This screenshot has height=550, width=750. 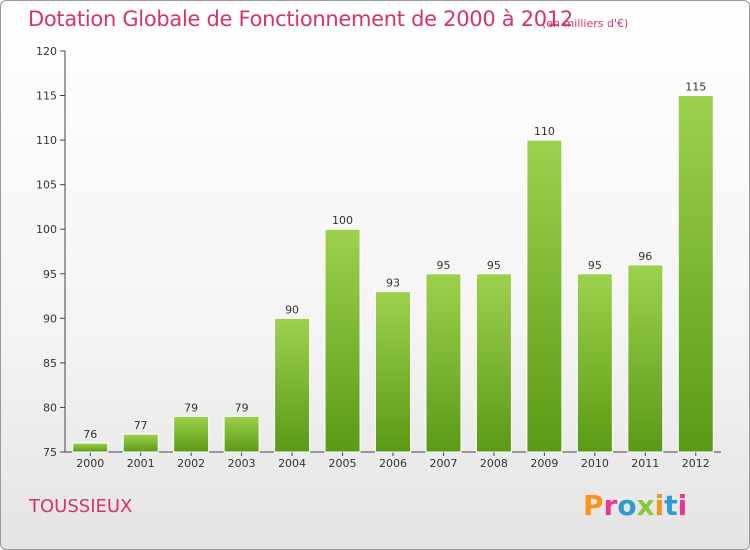 What do you see at coordinates (595, 463) in the screenshot?
I see `x-tick-label: 2010` at bounding box center [595, 463].